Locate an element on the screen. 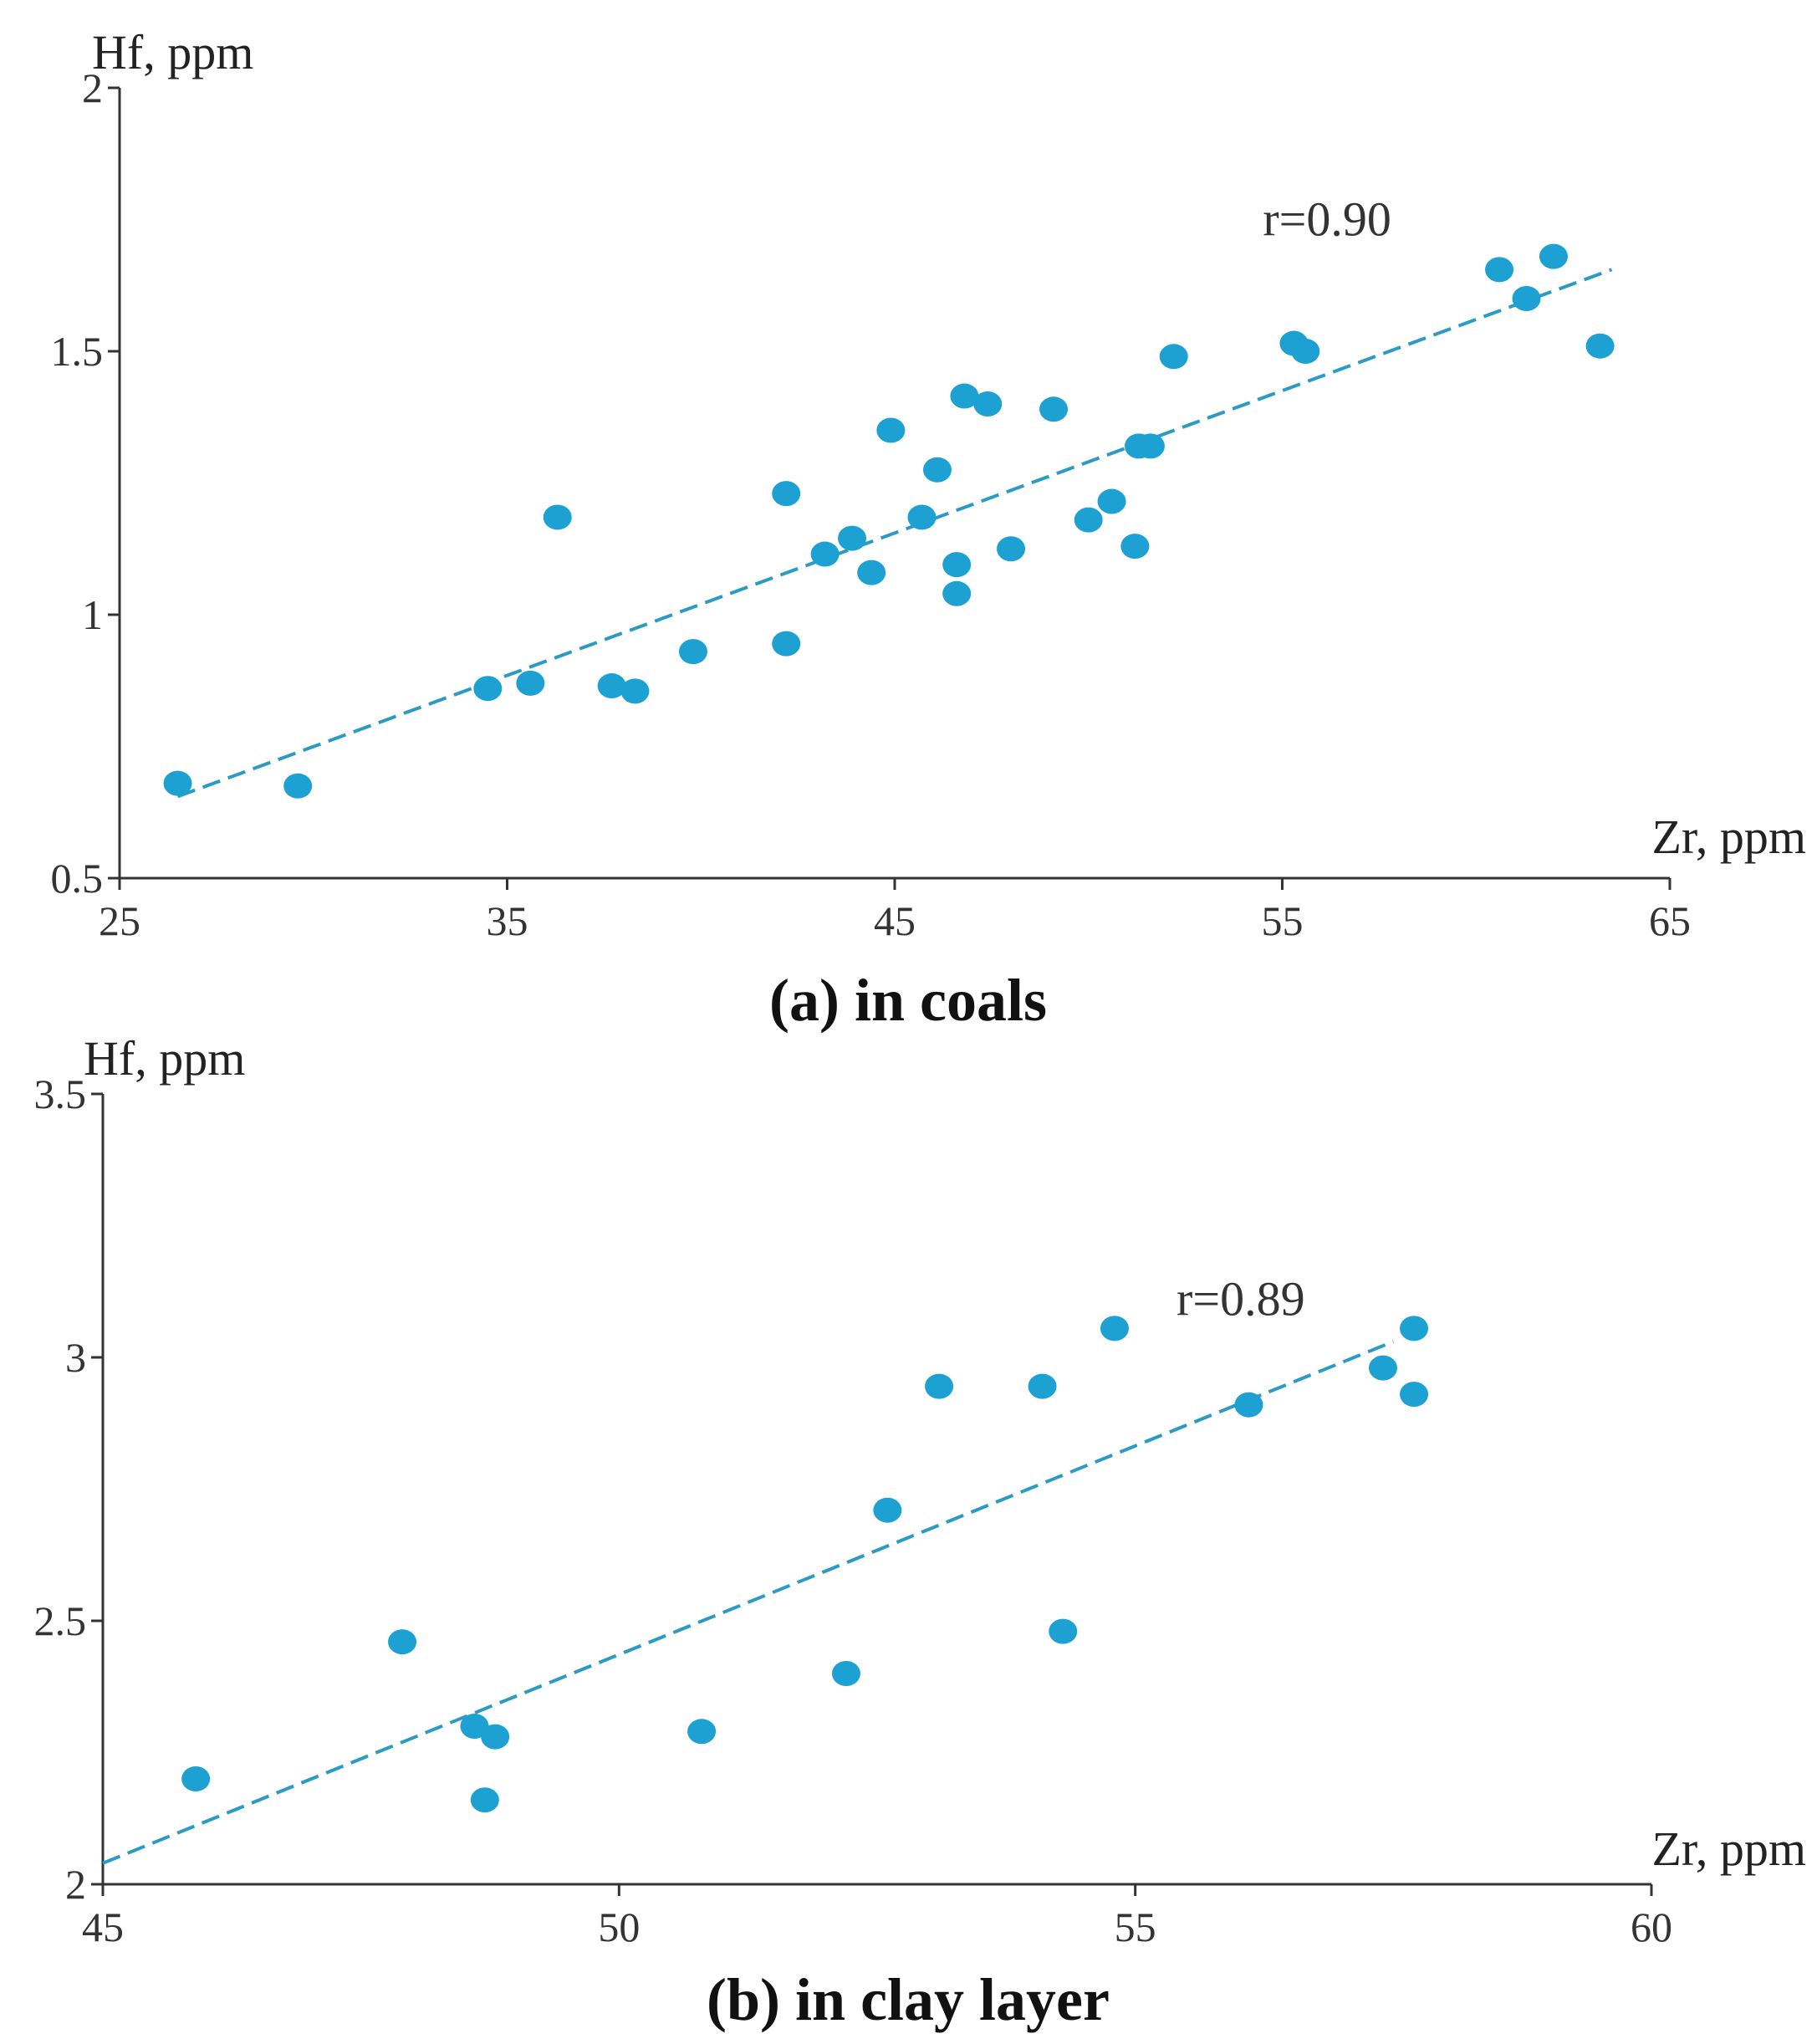 The width and height of the screenshot is (1817, 2044). y-tick-label: 1.5 is located at coordinates (77, 351).